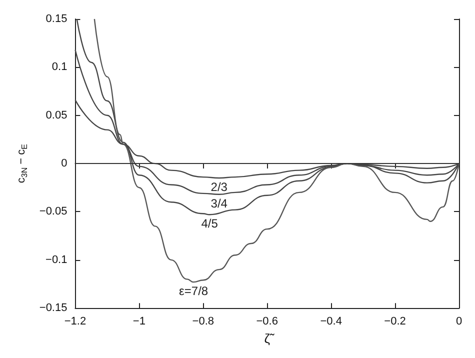 The image size is (475, 358). I want to click on y-tick-label: 0.15, so click(57, 19).